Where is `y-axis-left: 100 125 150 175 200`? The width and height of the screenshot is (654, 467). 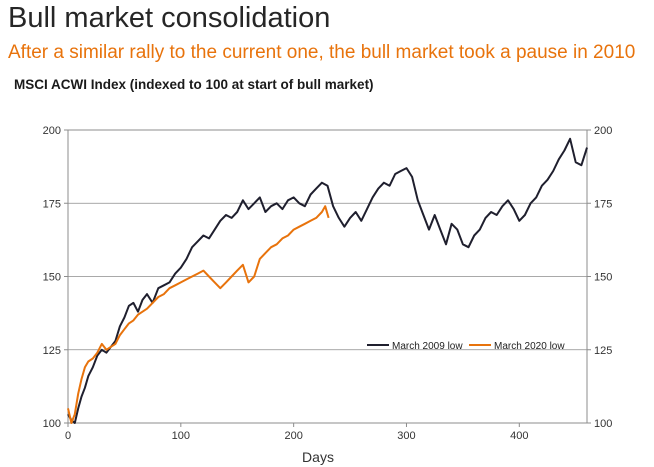 y-axis-left: 100 125 150 175 200 is located at coordinates (55, 277).